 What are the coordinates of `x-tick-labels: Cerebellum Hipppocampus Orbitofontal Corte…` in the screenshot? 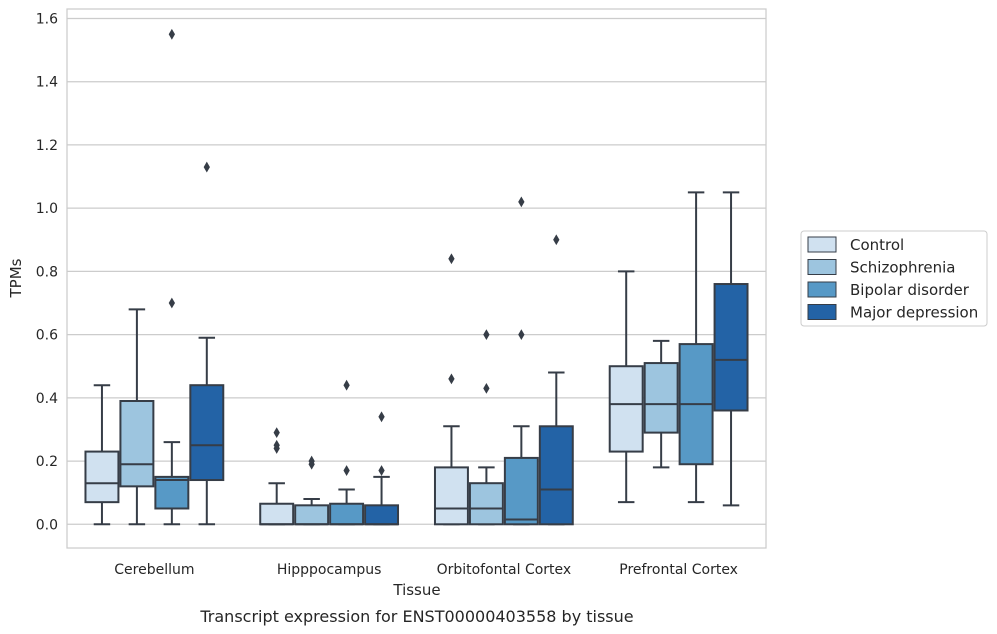 It's located at (426, 570).